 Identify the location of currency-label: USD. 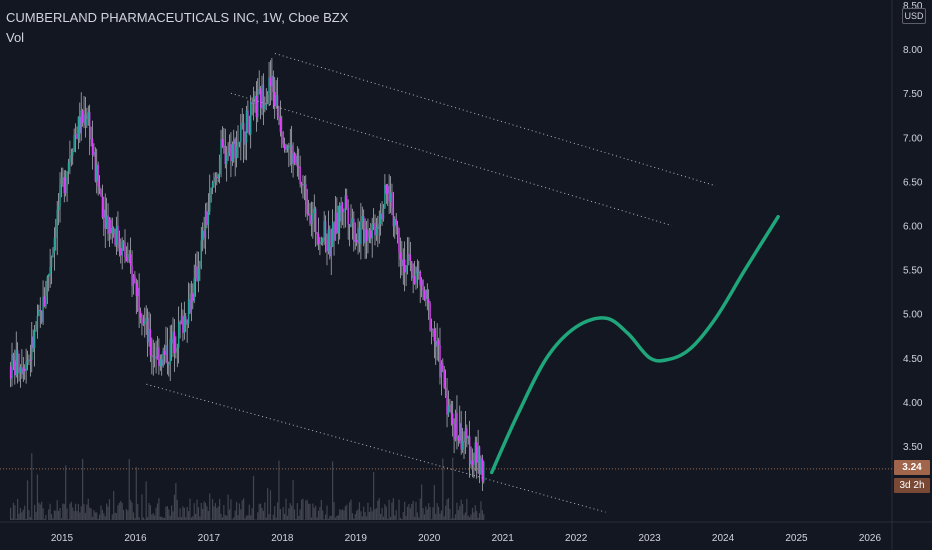
(914, 16).